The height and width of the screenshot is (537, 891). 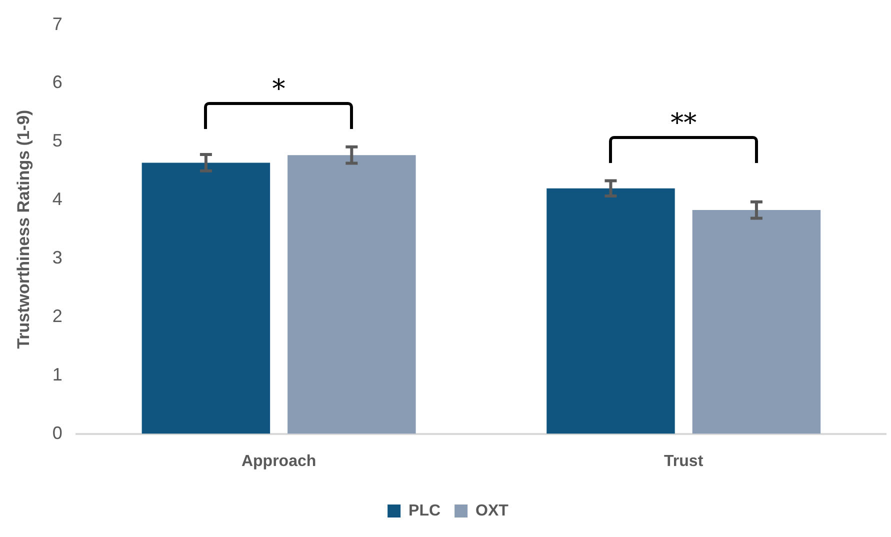 What do you see at coordinates (424, 511) in the screenshot?
I see `legend-label: PLC` at bounding box center [424, 511].